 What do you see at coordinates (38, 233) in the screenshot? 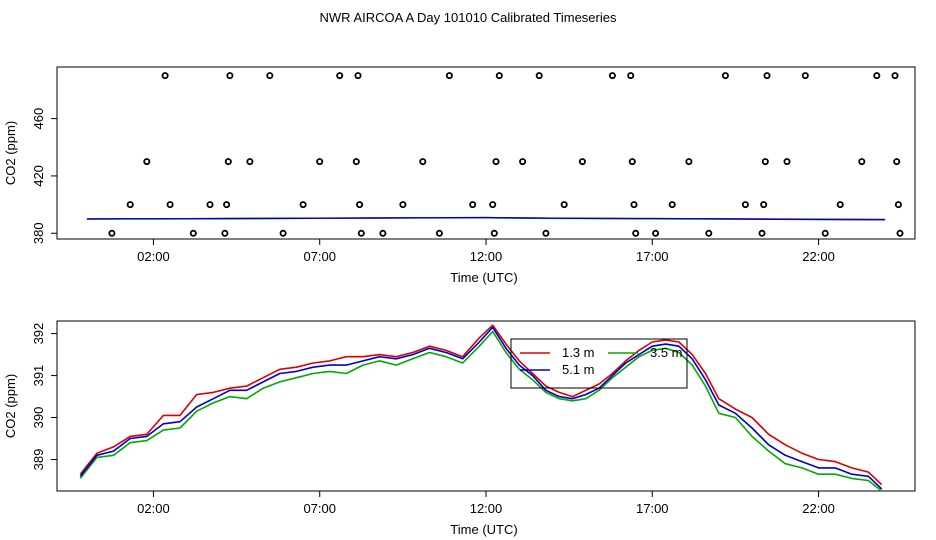
I see `y-tick-label: 380` at bounding box center [38, 233].